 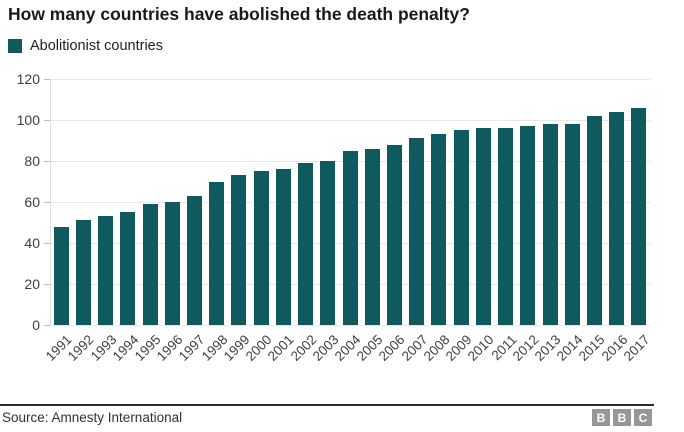 I want to click on chart-legend: Abolitionist countries, so click(x=85, y=46).